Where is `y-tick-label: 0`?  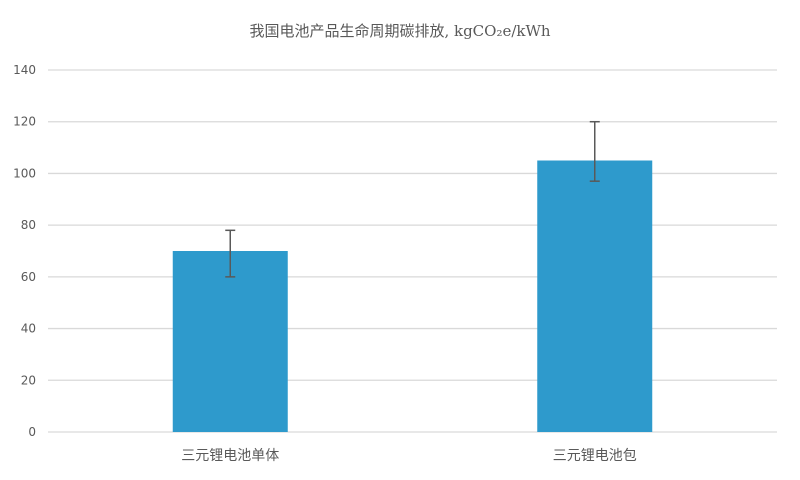 y-tick-label: 0 is located at coordinates (32, 432).